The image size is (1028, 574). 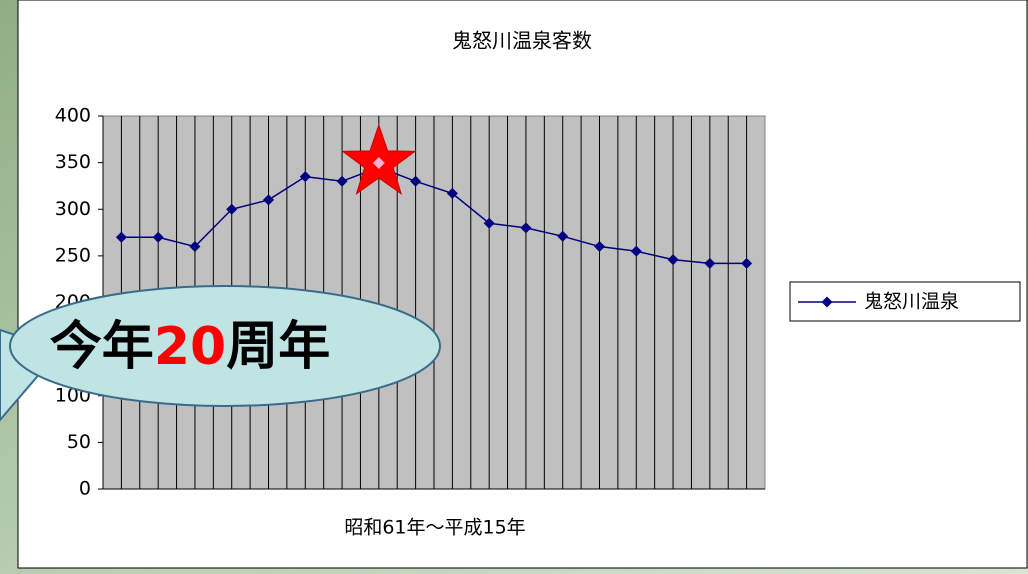 What do you see at coordinates (522, 41) in the screenshot?
I see `chart-title: 鬼怒川温泉客数` at bounding box center [522, 41].